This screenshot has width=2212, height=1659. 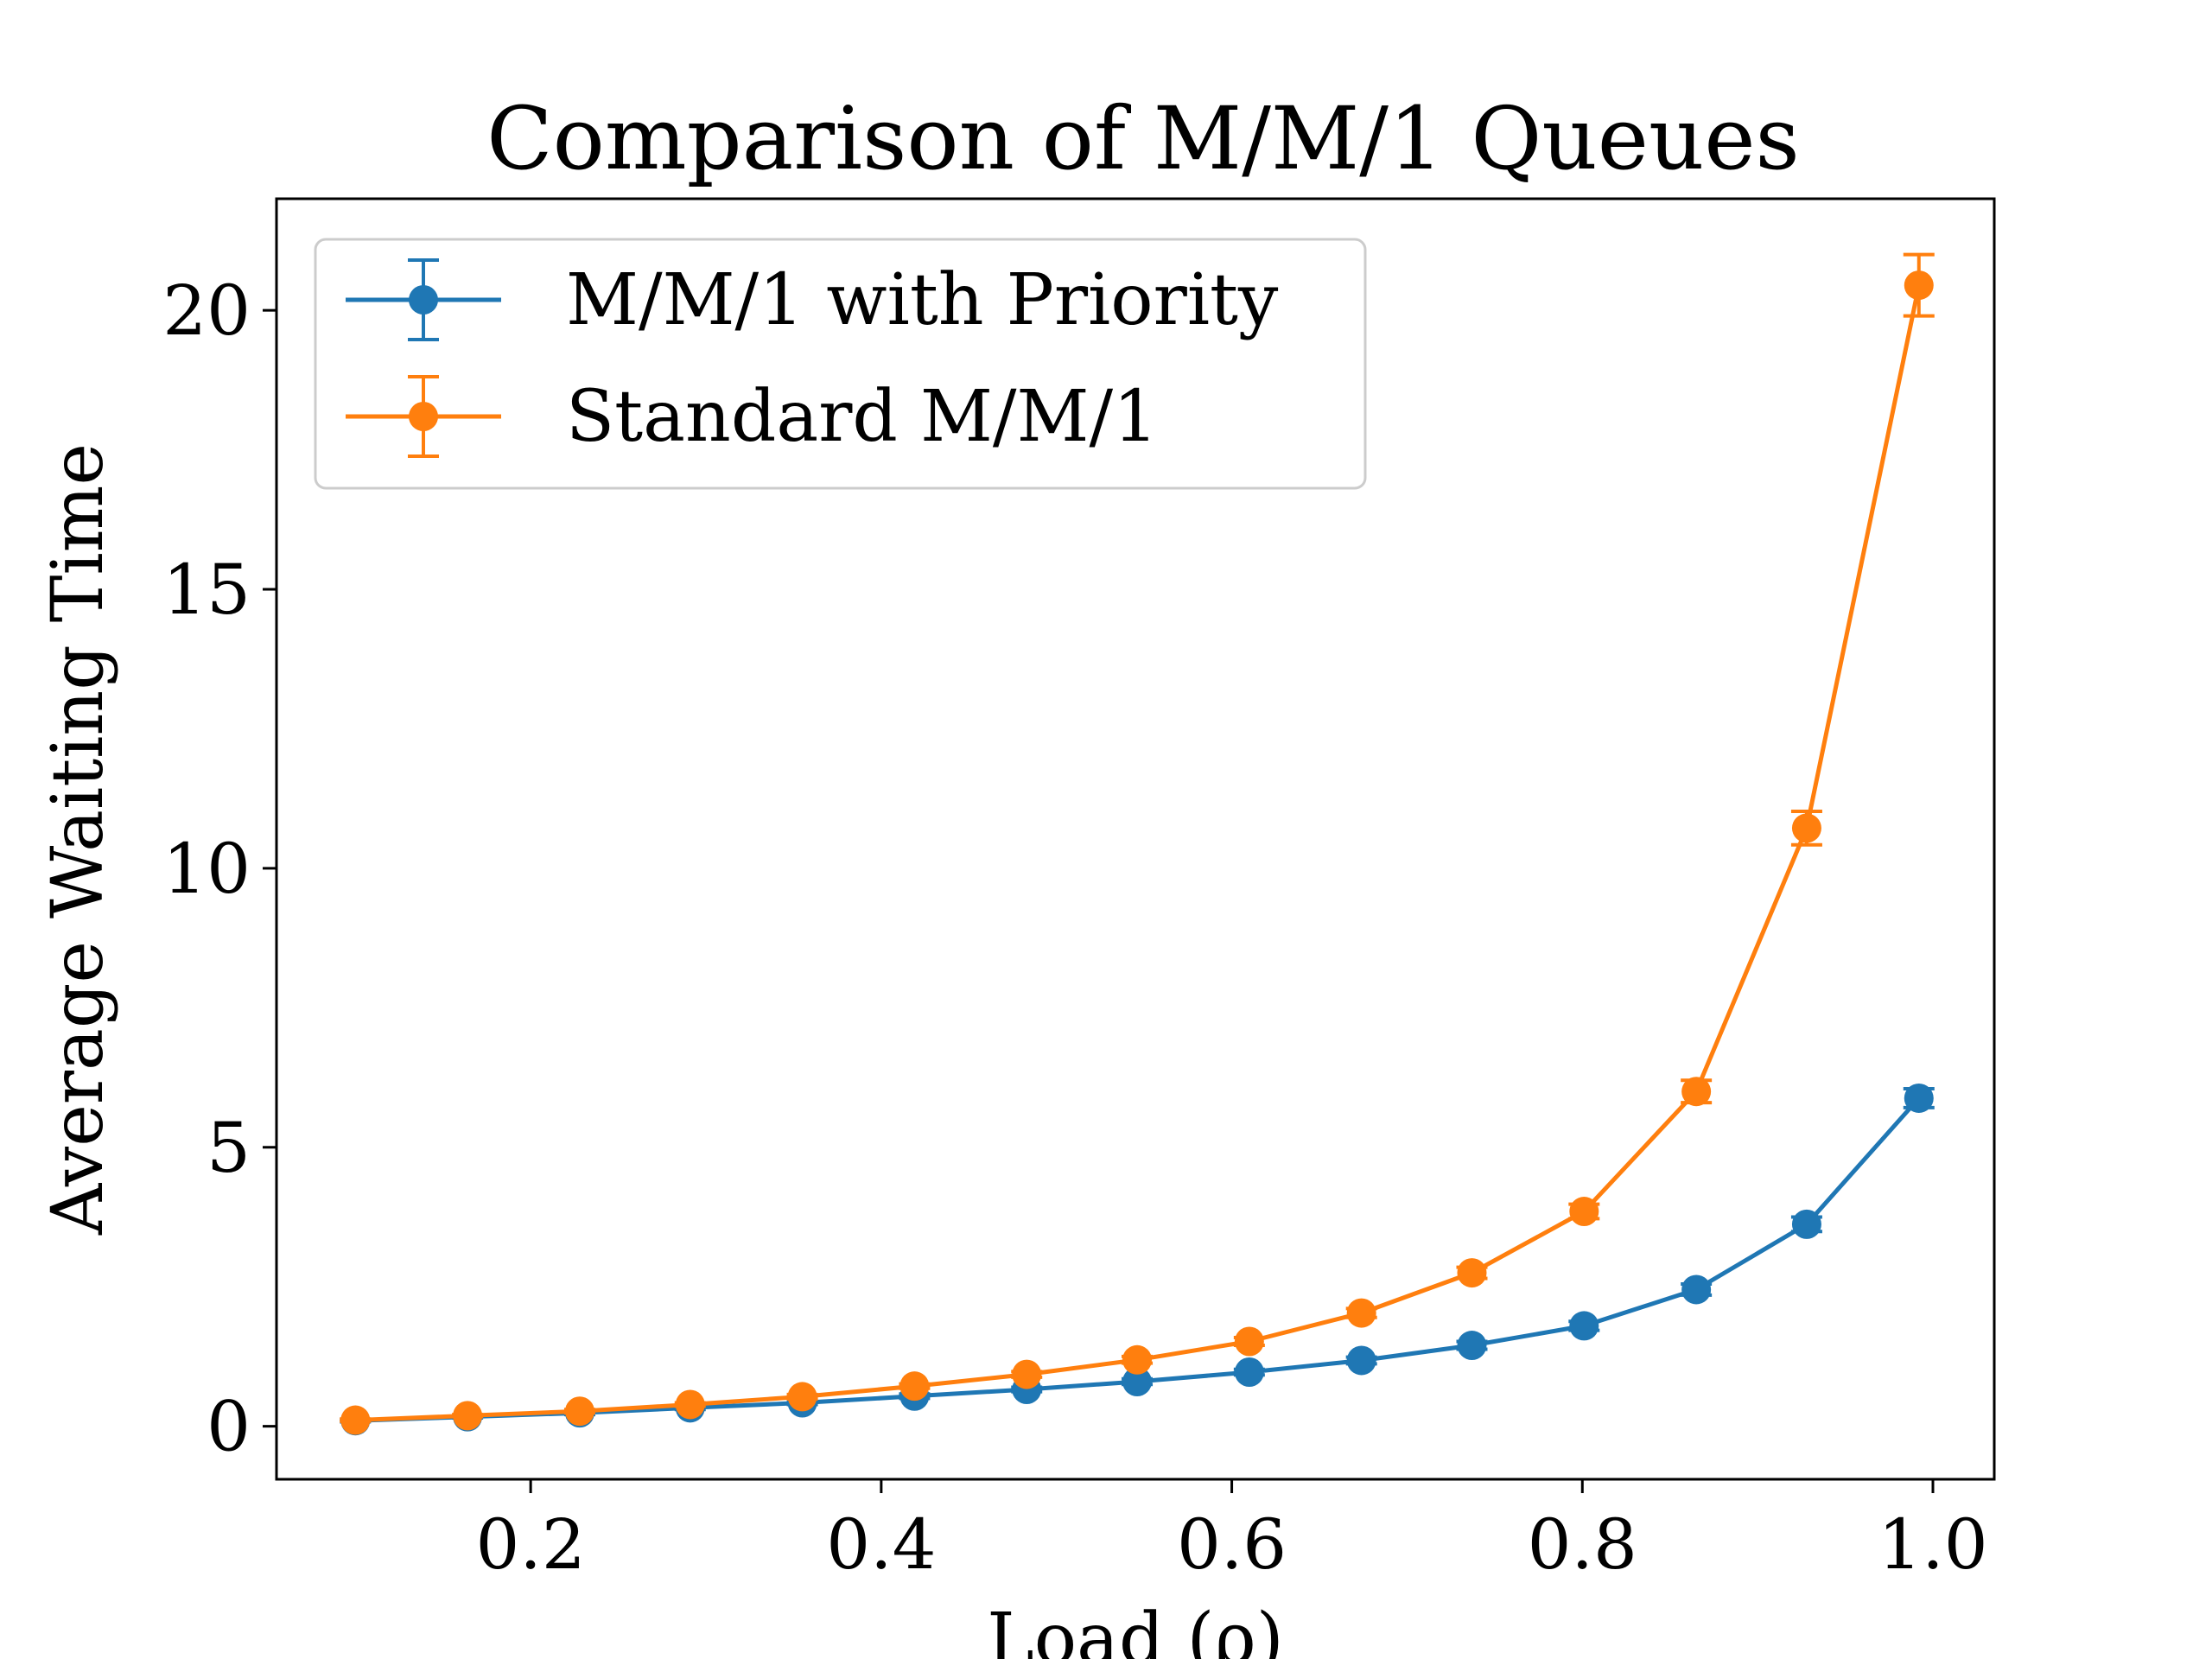 I want to click on legend: M/M/1 with Priority Standard M/M/1, so click(x=840, y=364).